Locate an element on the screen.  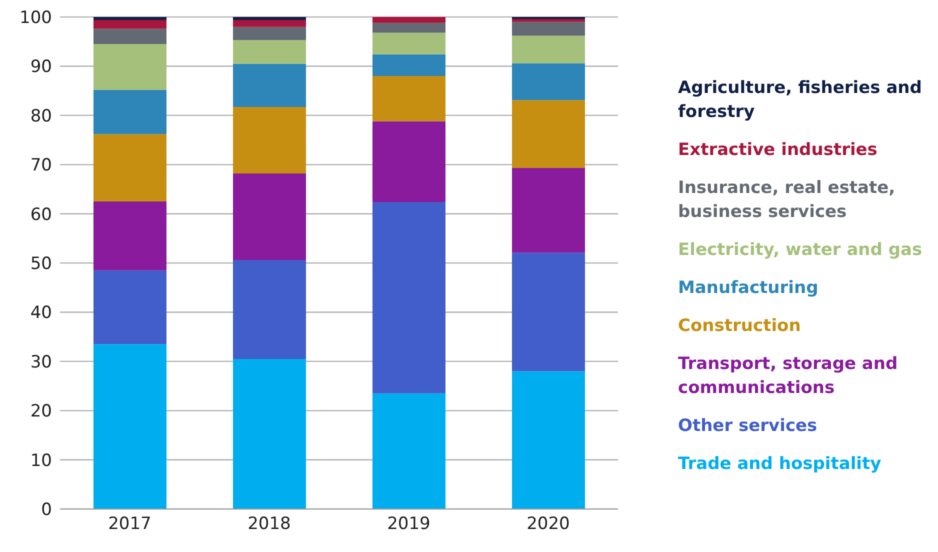
text: Trade and hospitality is located at coordinates (780, 464).